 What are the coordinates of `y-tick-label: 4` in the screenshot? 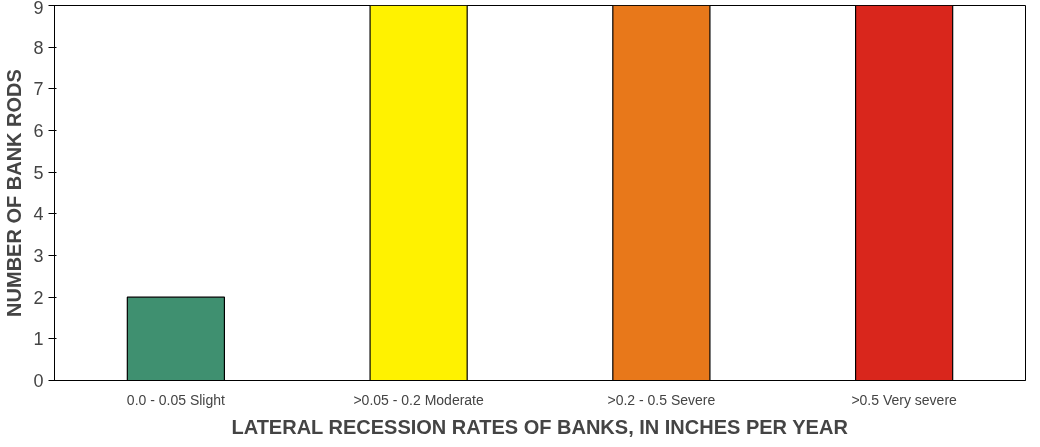 It's located at (38, 214).